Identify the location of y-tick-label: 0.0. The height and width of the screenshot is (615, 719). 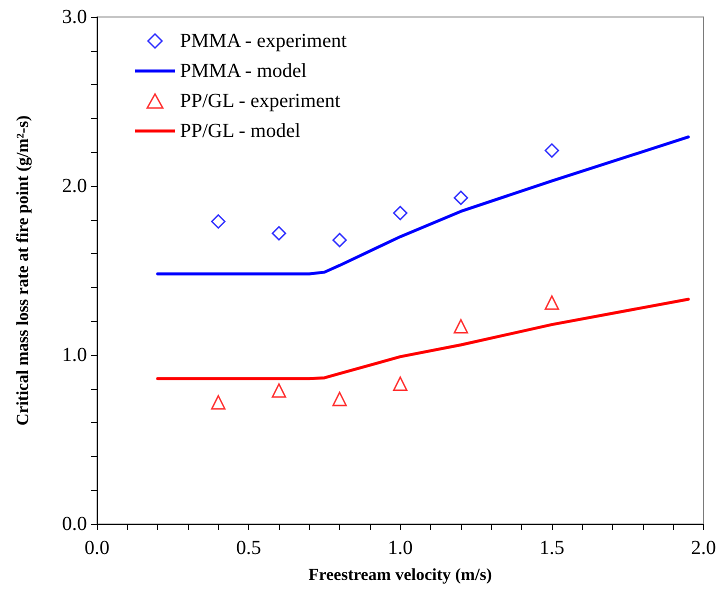
(74, 524).